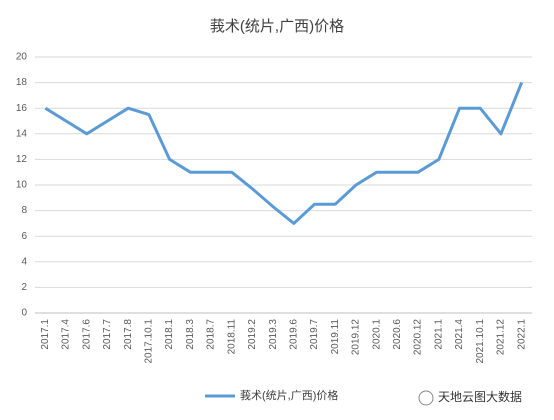 The width and height of the screenshot is (554, 420). What do you see at coordinates (24, 287) in the screenshot?
I see `y-tick-label: 2` at bounding box center [24, 287].